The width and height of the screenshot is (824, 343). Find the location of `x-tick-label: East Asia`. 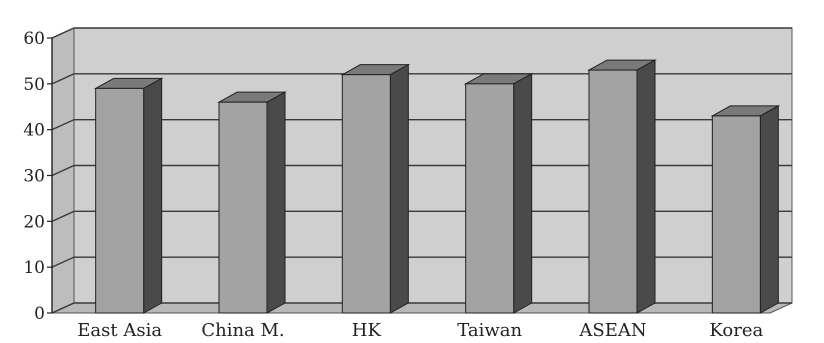

x-tick-label: East Asia is located at coordinates (119, 330).